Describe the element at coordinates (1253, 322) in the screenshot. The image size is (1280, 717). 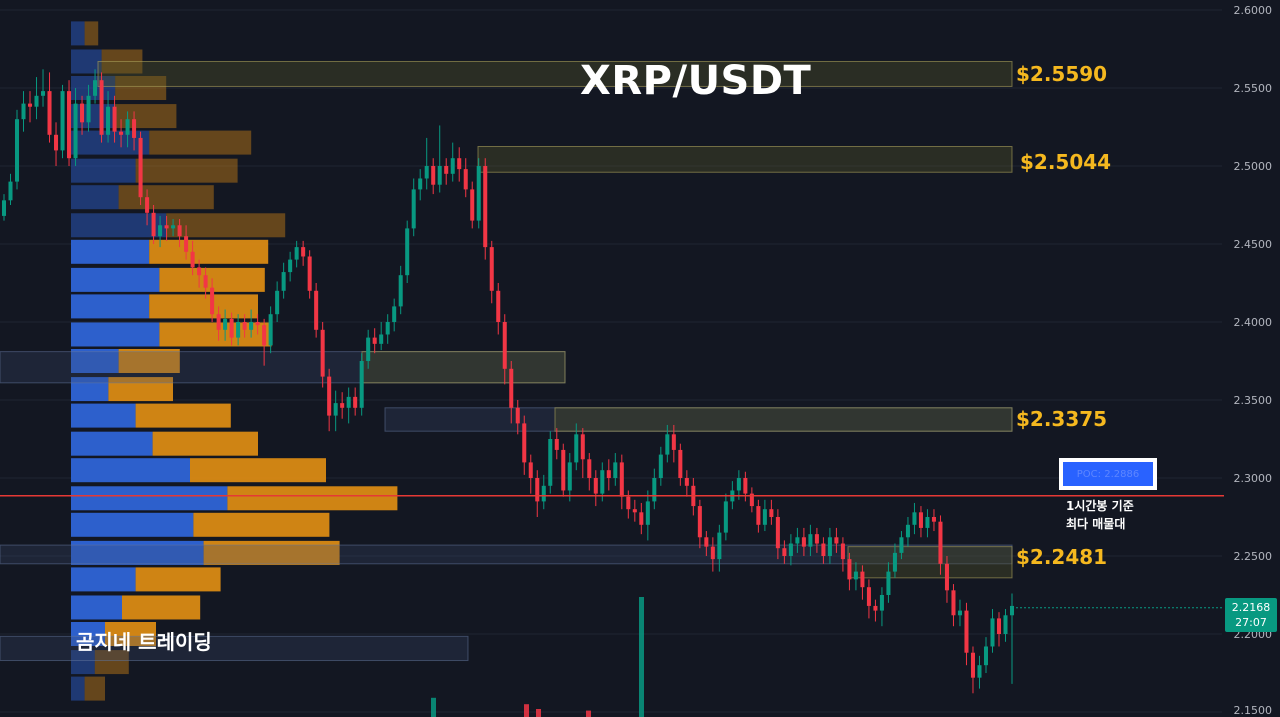
I see `axis-tick-label: 2.4000` at that location.